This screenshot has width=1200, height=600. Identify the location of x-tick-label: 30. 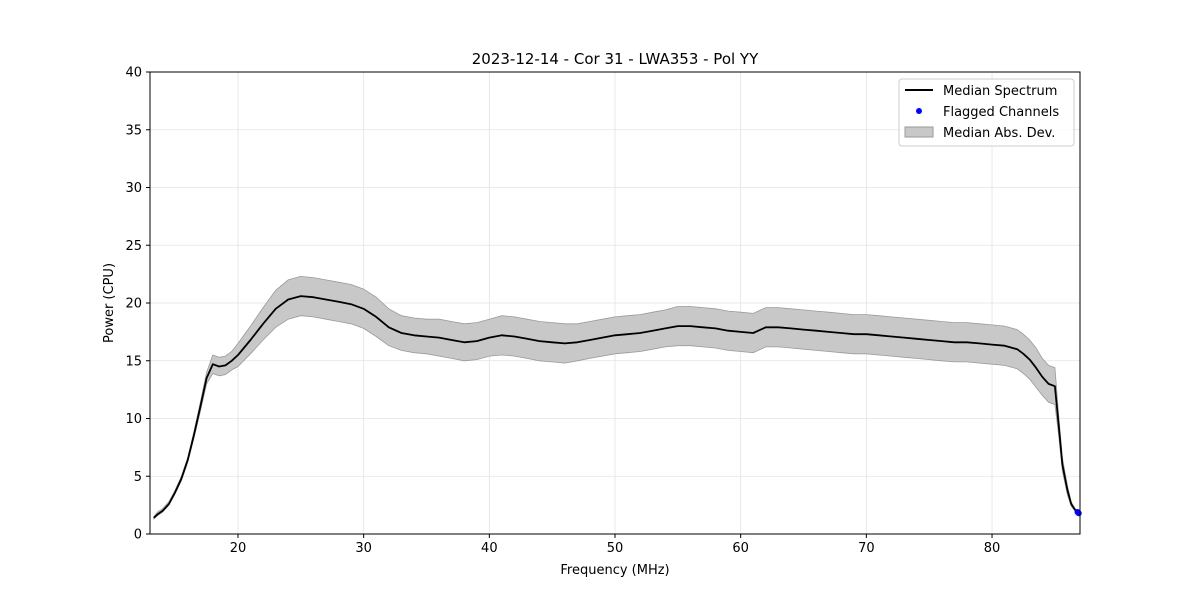
(363, 548).